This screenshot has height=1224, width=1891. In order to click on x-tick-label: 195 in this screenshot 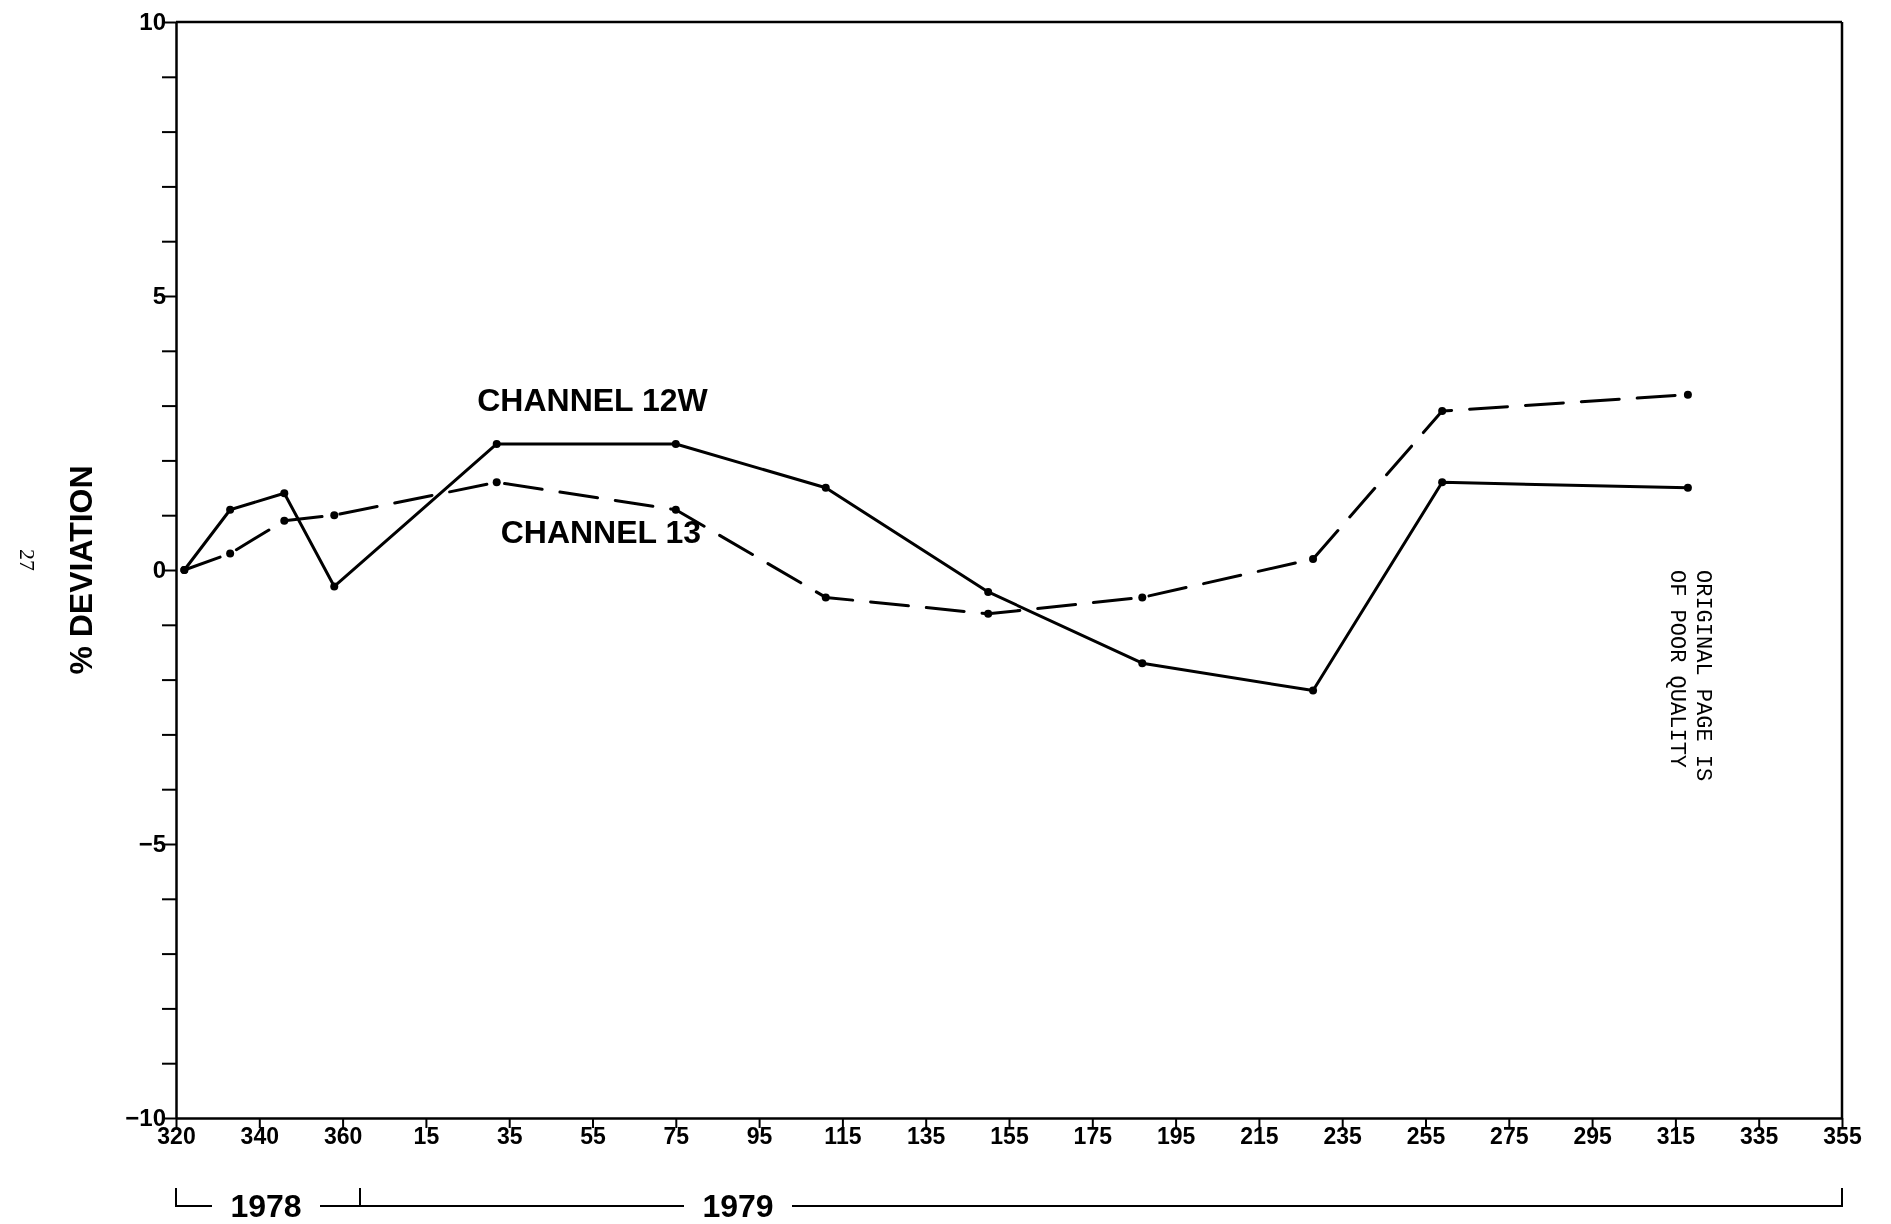, I will do `click(1176, 1136)`.